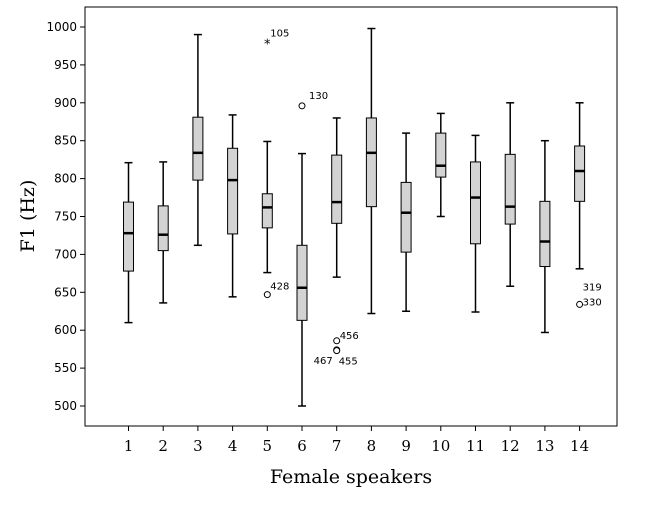  I want to click on x-axis-title: Female speakers, so click(351, 477).